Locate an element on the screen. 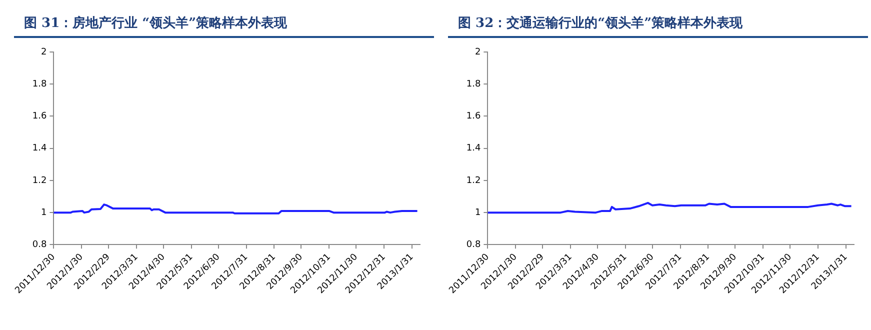 The height and width of the screenshot is (330, 871). chart-title: 图 31：房地产行业 “领头羊”策略样本外表现 is located at coordinates (224, 22).